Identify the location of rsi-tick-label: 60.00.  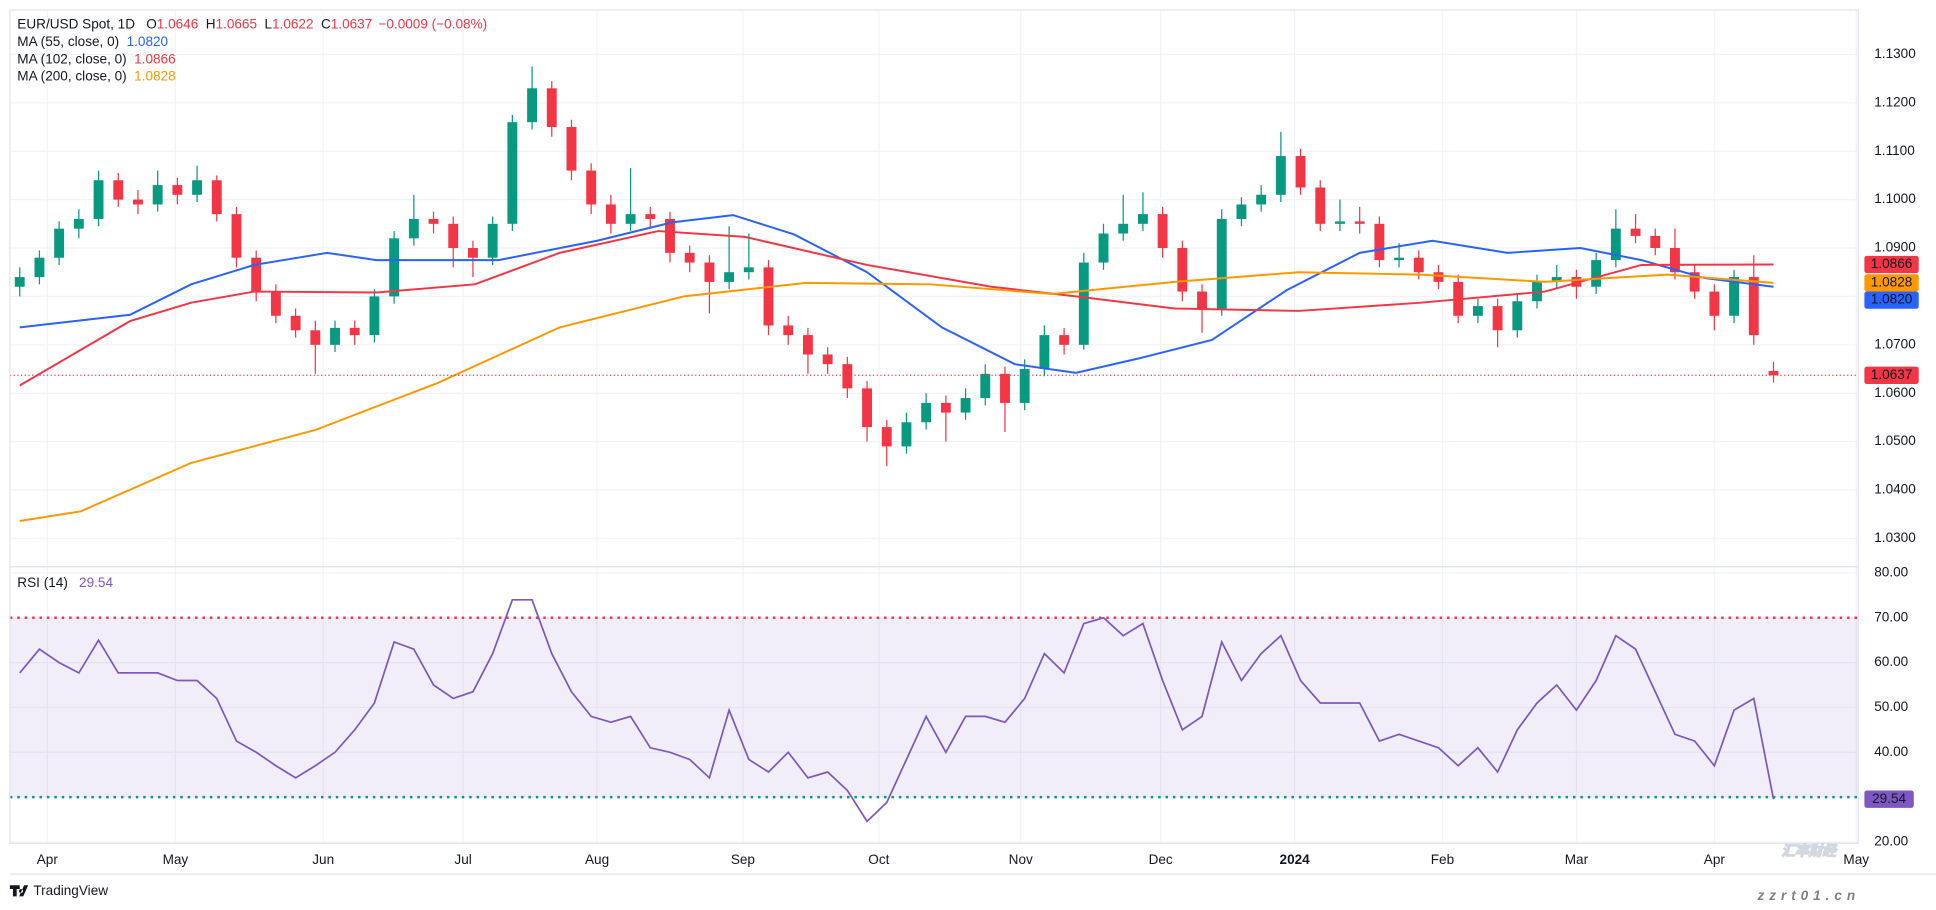
(1891, 661).